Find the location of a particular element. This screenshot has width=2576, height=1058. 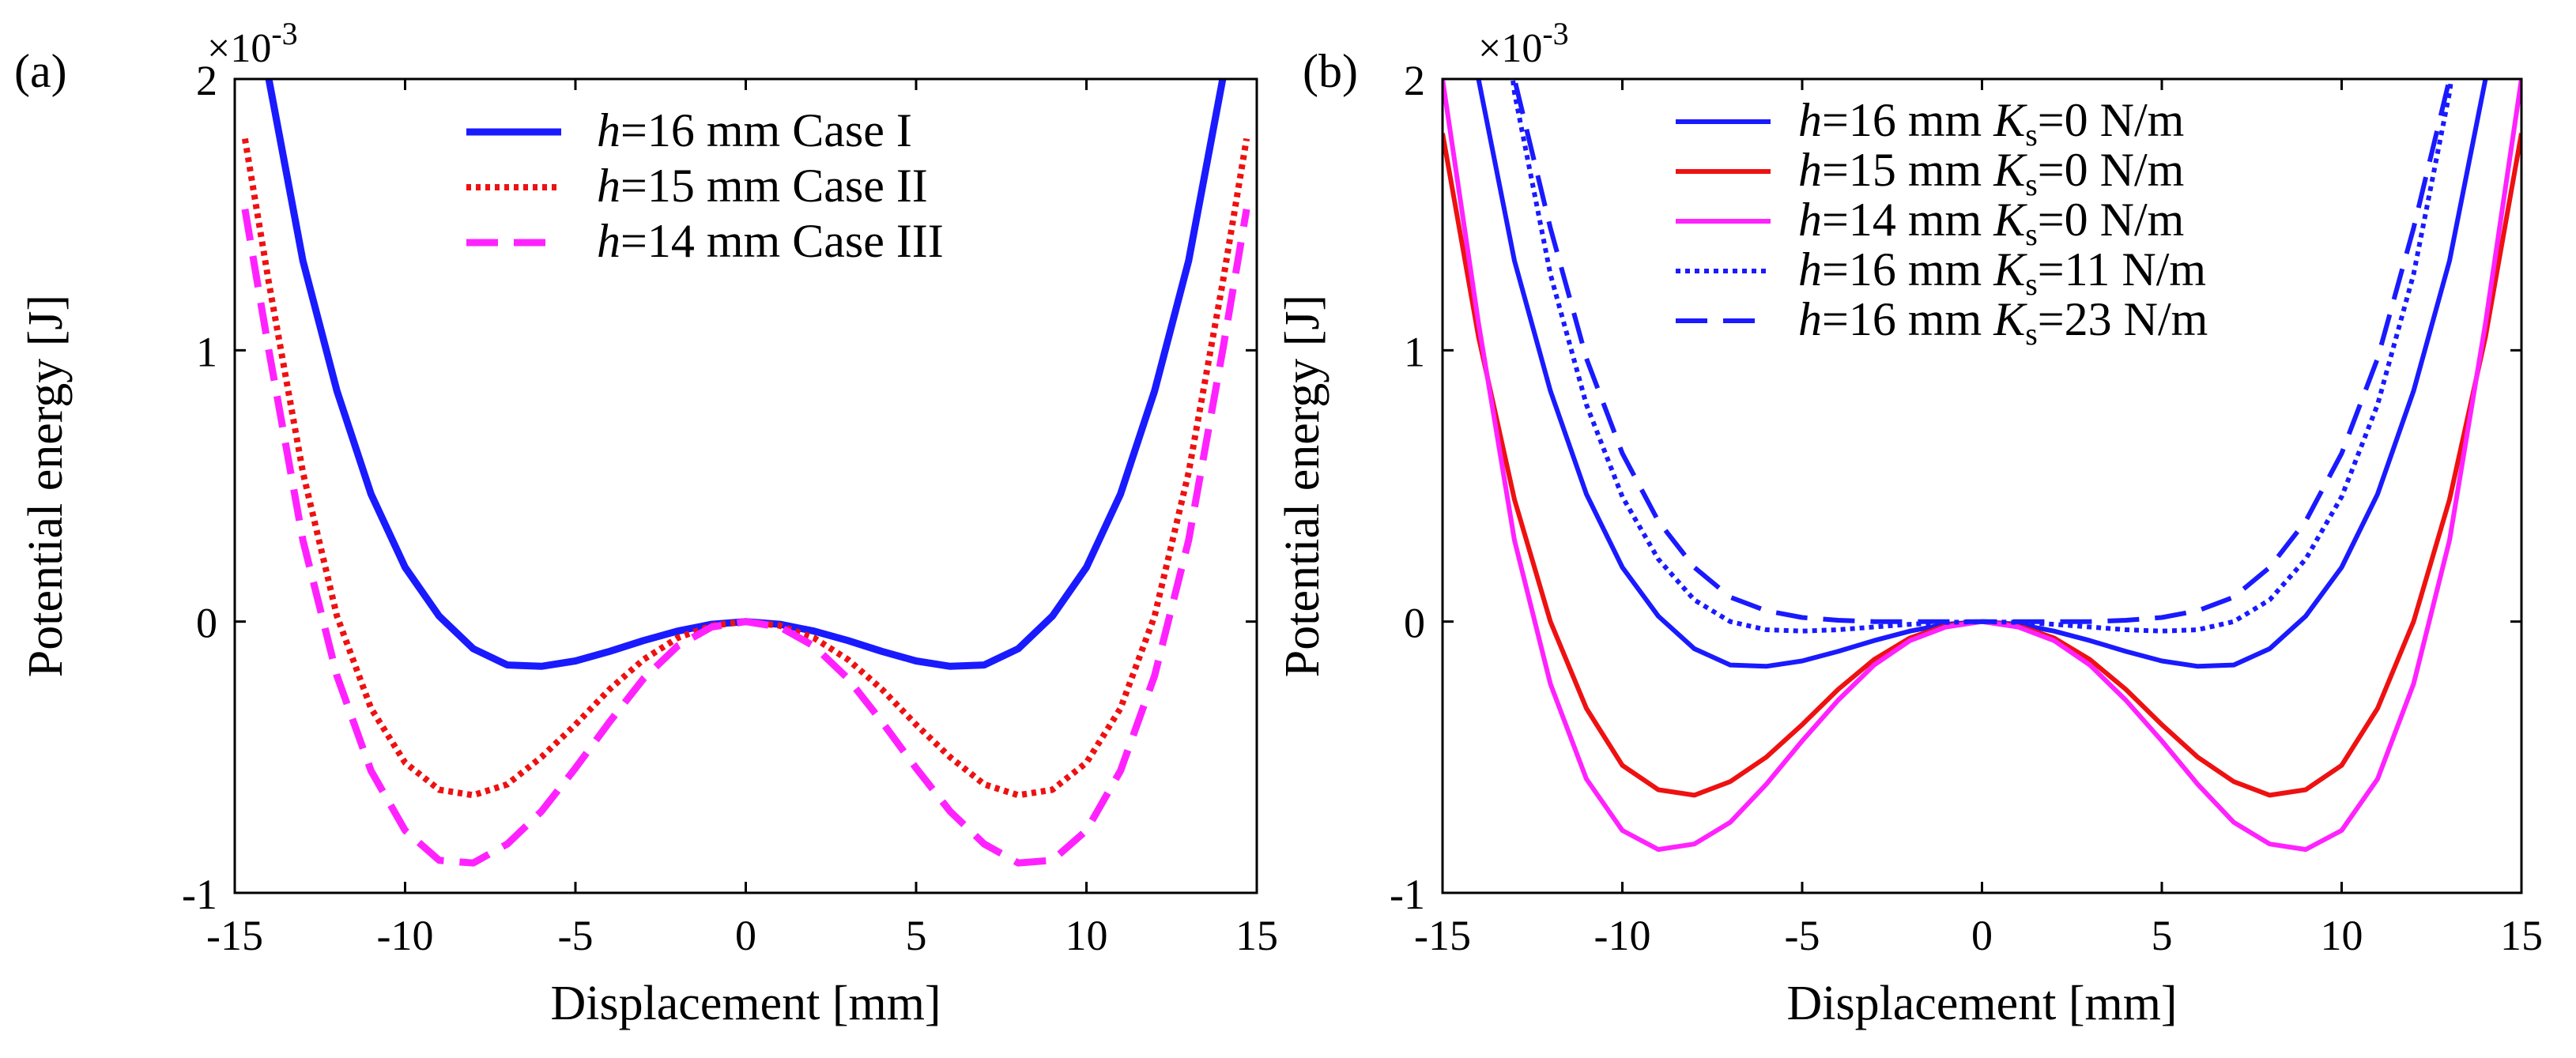

legend-label-2: h=15 mm Case II is located at coordinates (762, 186).